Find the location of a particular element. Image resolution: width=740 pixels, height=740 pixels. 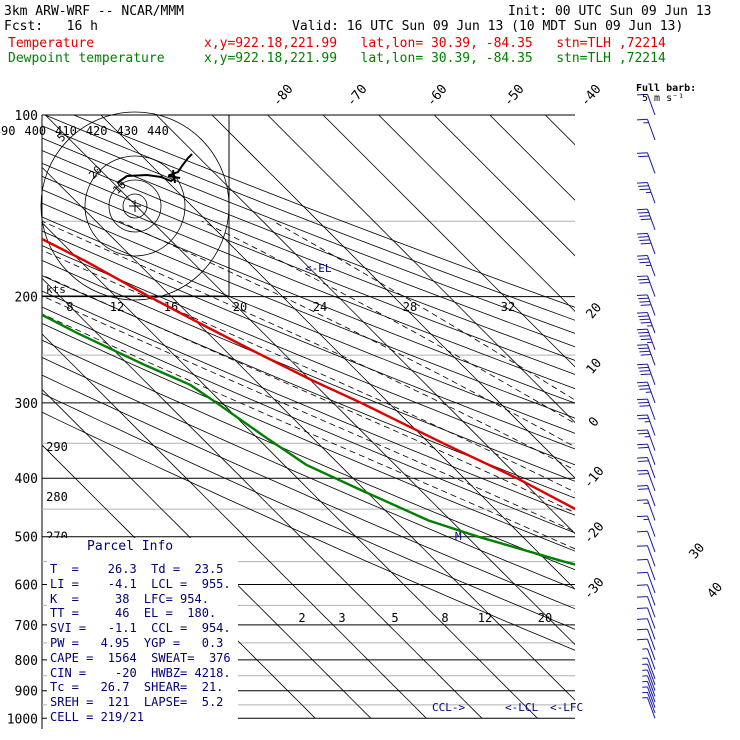

moist-adiabat-line is located at coordinates (388, 322).